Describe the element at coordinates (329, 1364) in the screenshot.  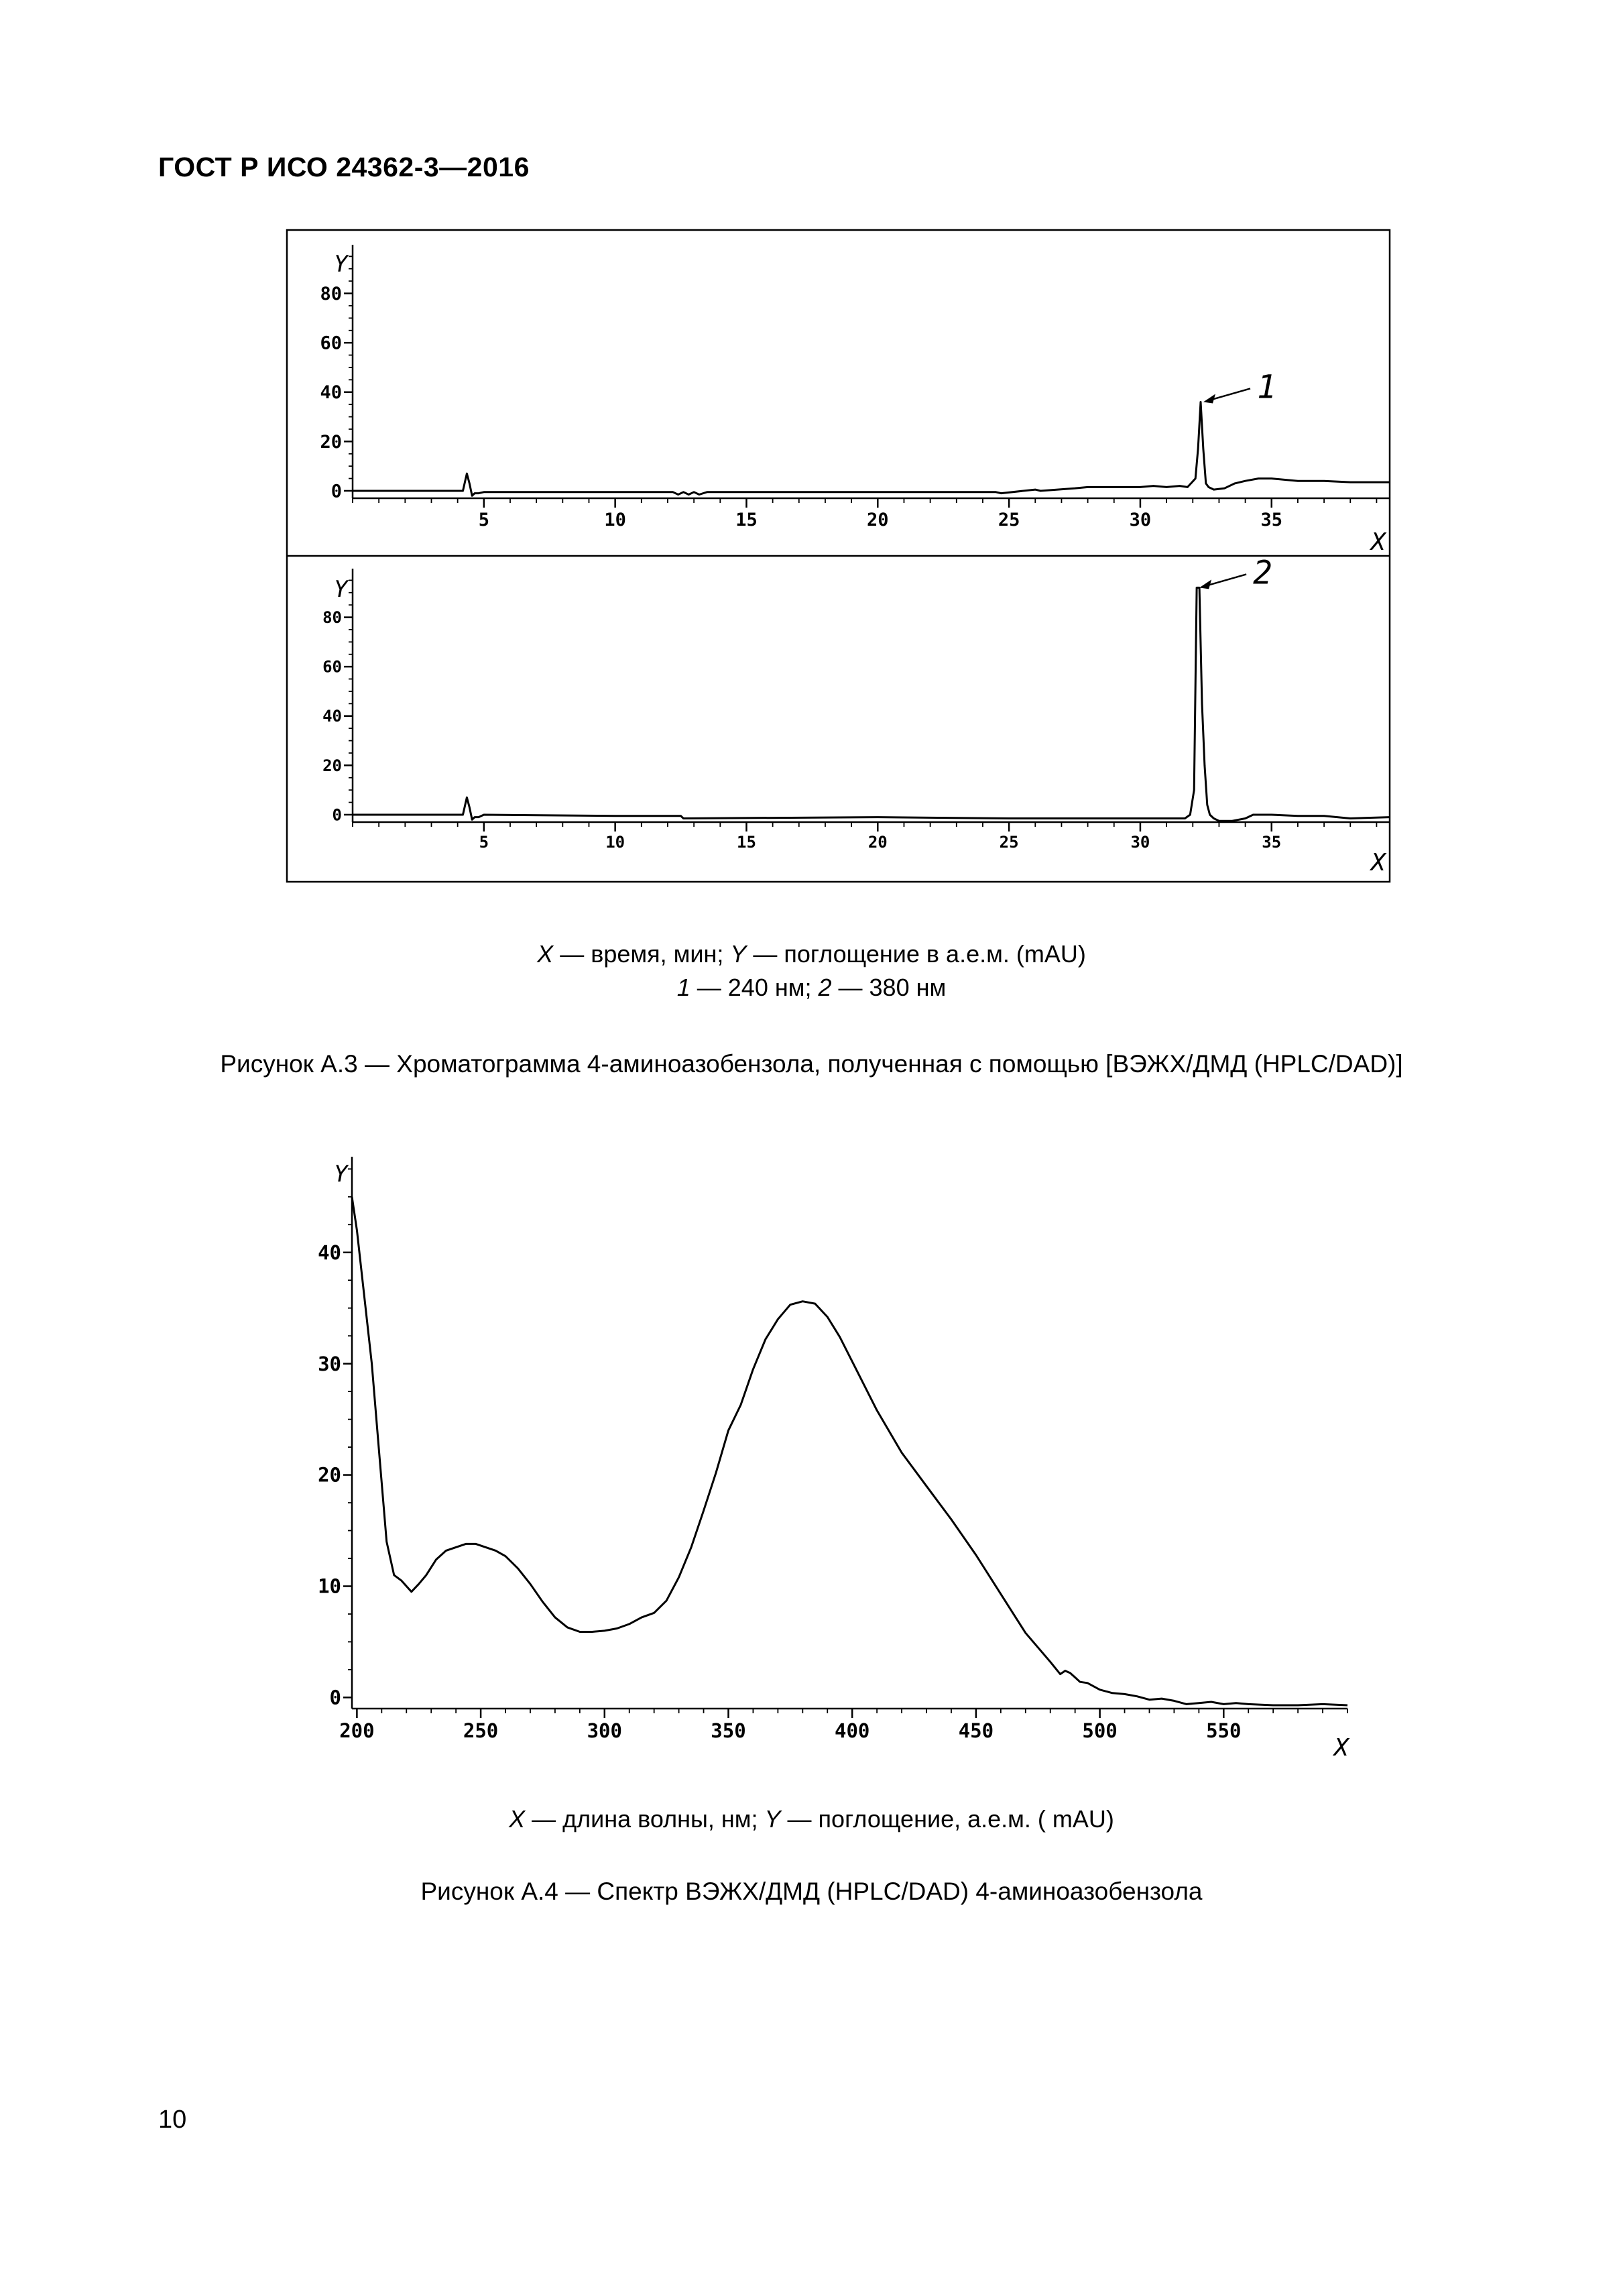
I see `y-tick-label: 30` at that location.